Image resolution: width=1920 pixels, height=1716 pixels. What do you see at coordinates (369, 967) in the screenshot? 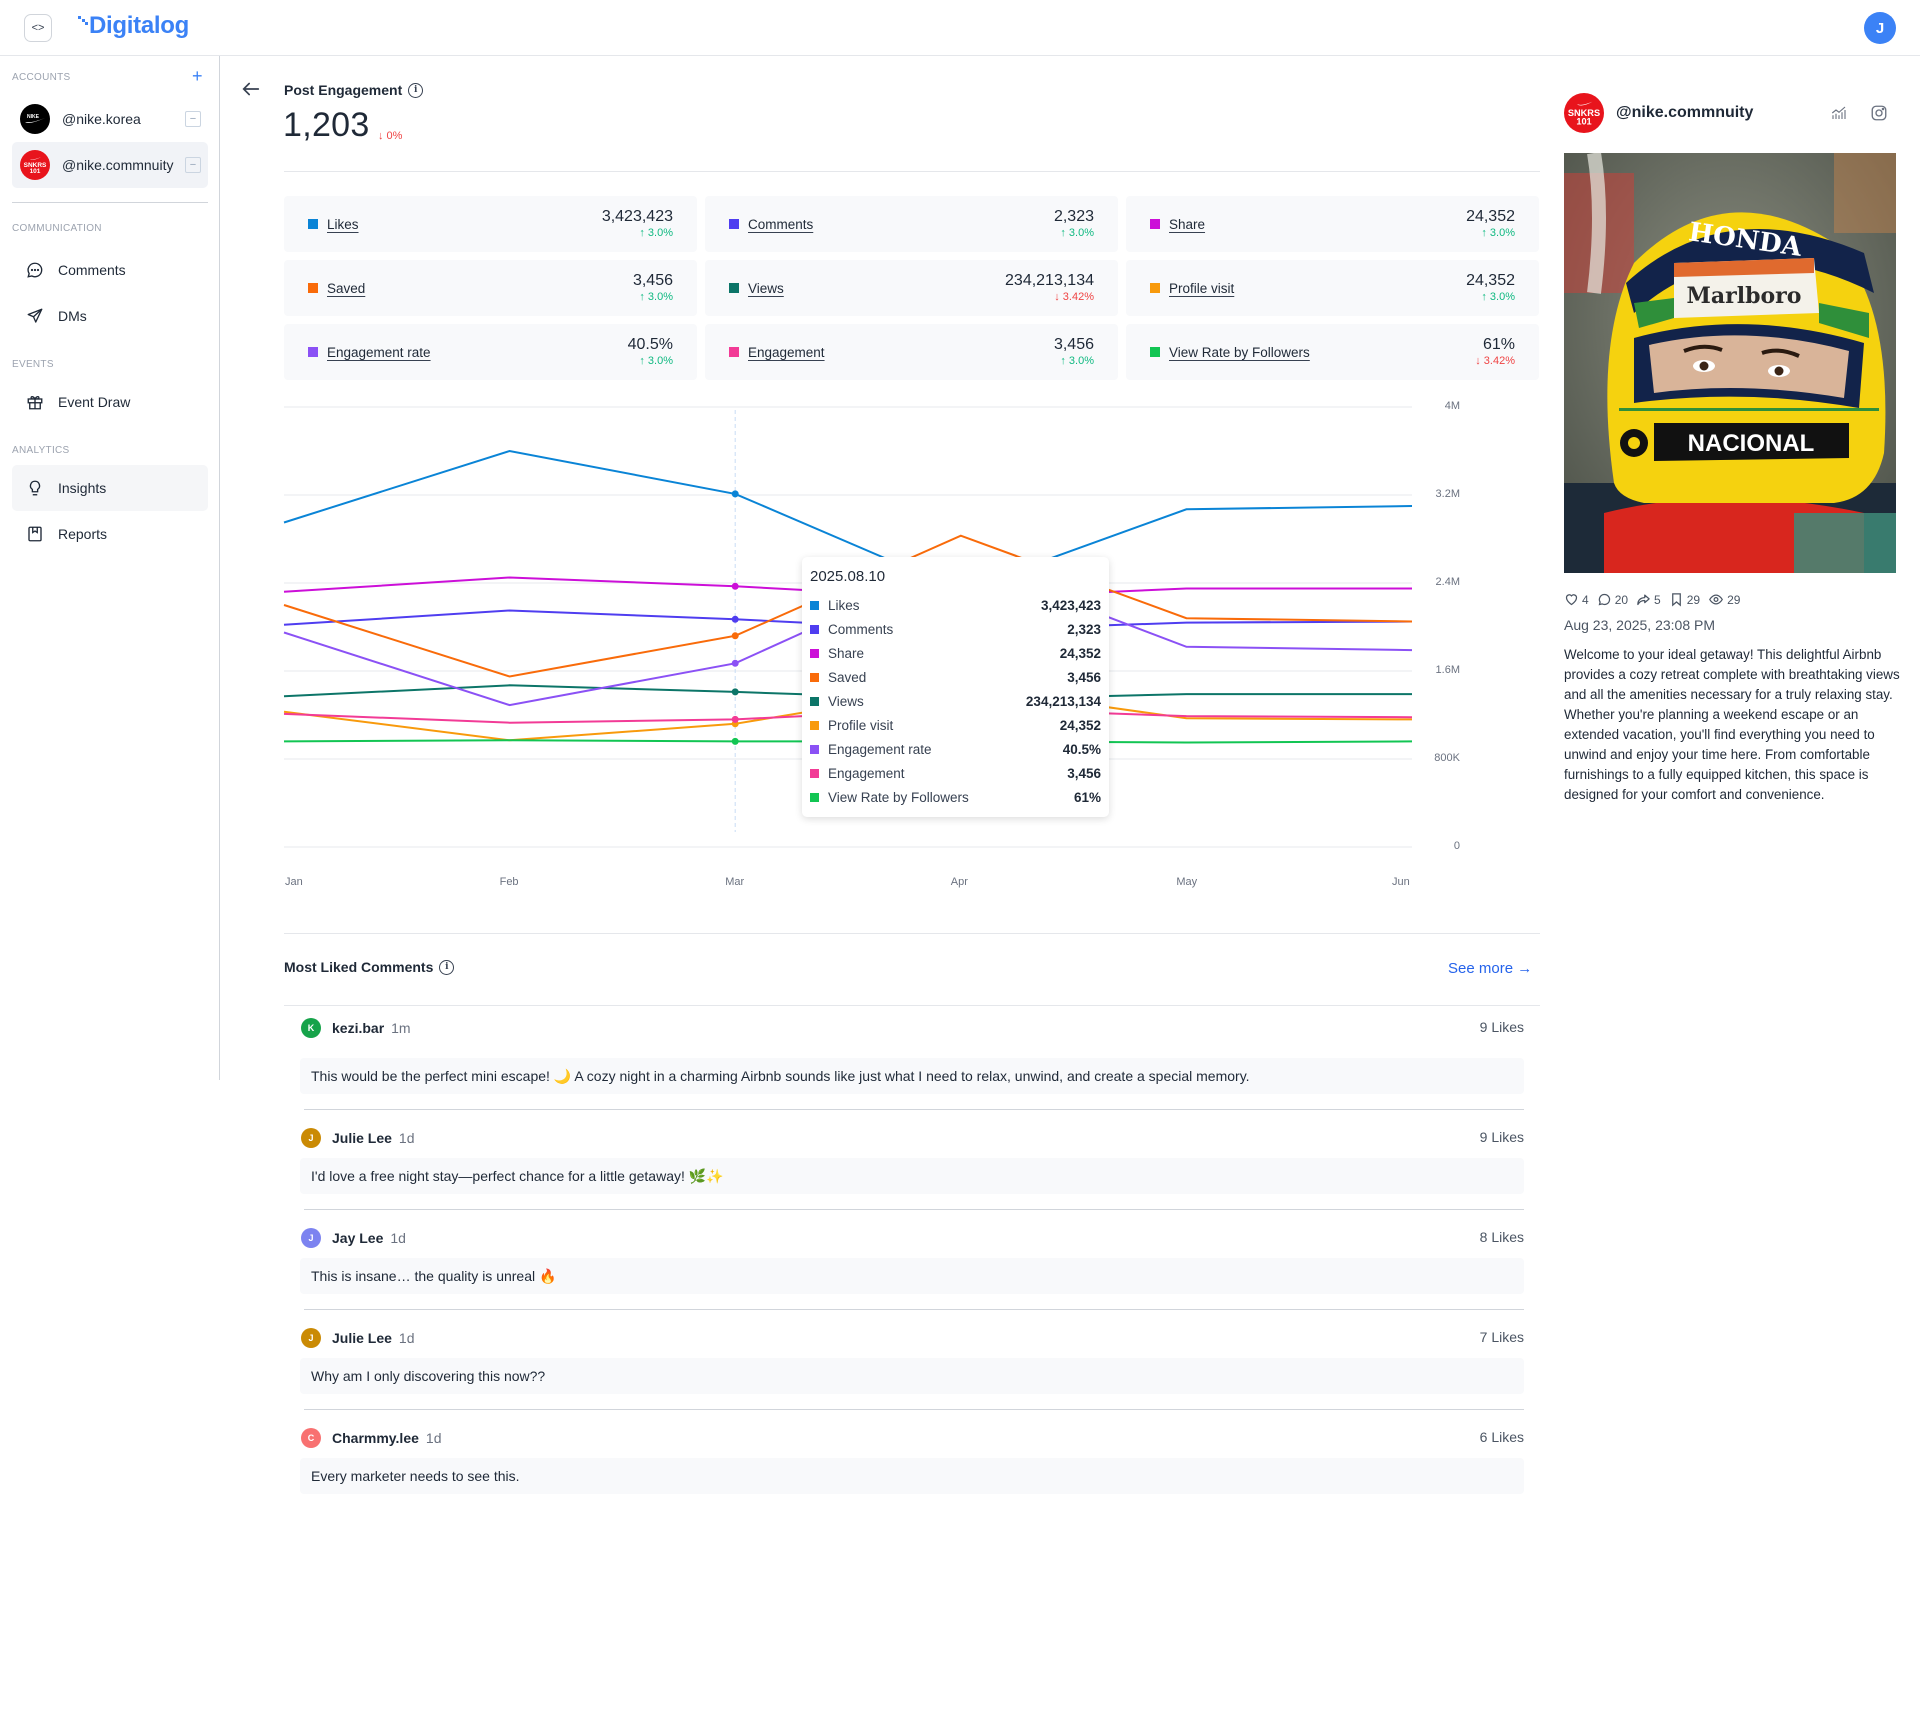
I see `most-liked-comments-title: Most Liked Comments i` at bounding box center [369, 967].